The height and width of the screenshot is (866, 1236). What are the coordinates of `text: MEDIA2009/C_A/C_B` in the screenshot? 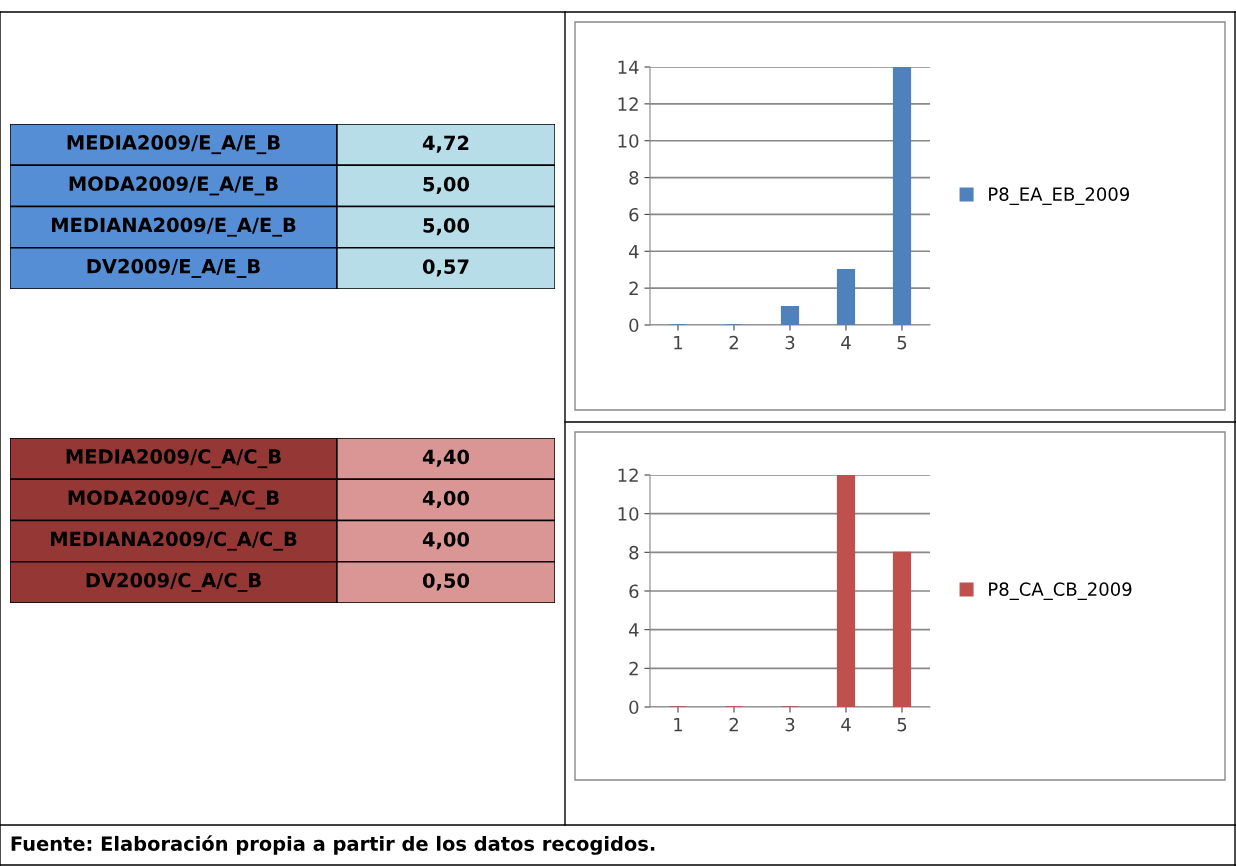 It's located at (173, 459).